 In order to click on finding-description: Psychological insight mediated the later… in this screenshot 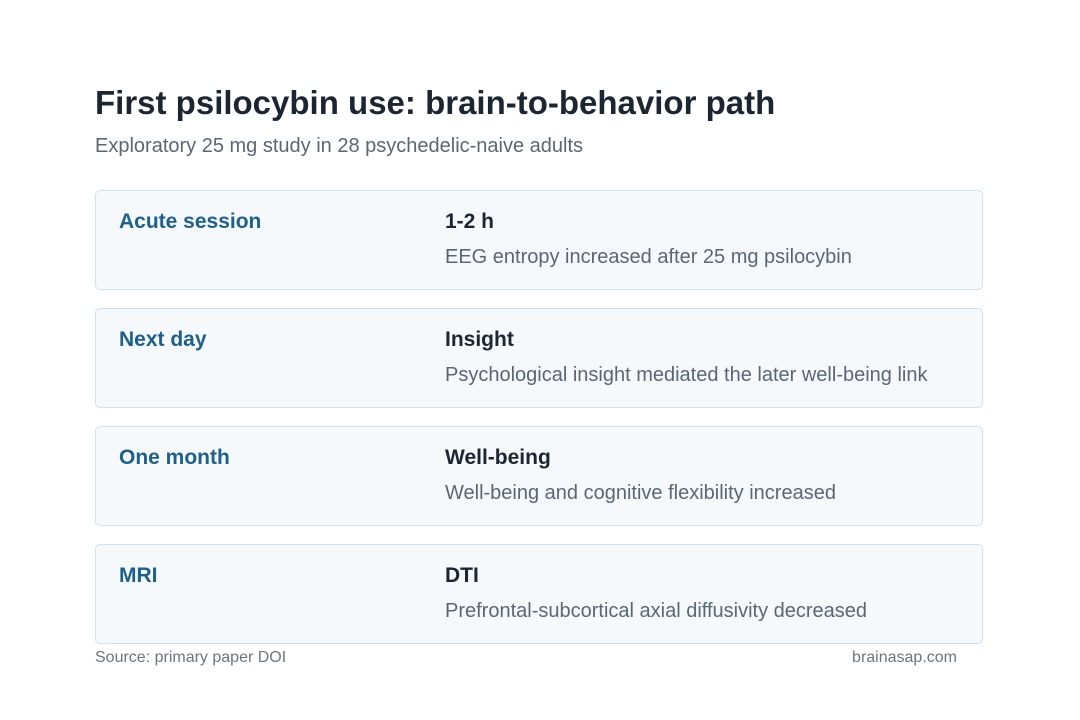, I will do `click(686, 375)`.